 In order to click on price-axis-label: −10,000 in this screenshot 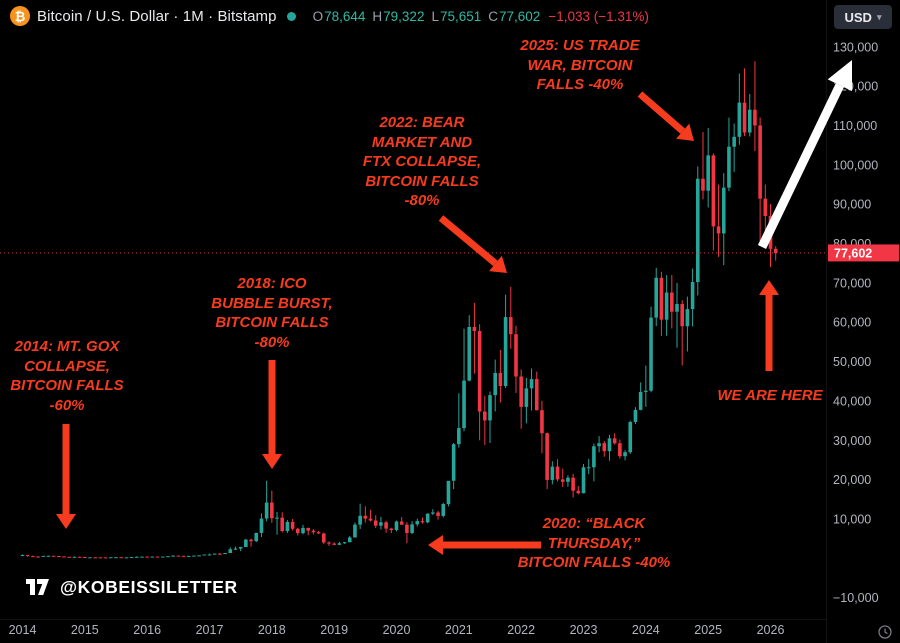, I will do `click(856, 598)`.